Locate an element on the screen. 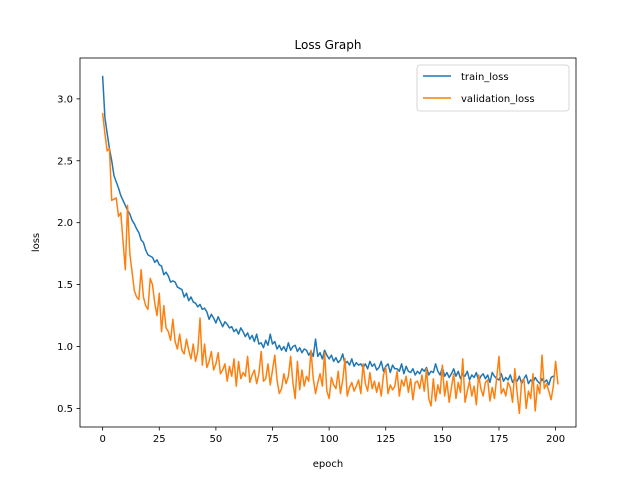 The image size is (640, 480). x-tick-label: 150 is located at coordinates (442, 439).